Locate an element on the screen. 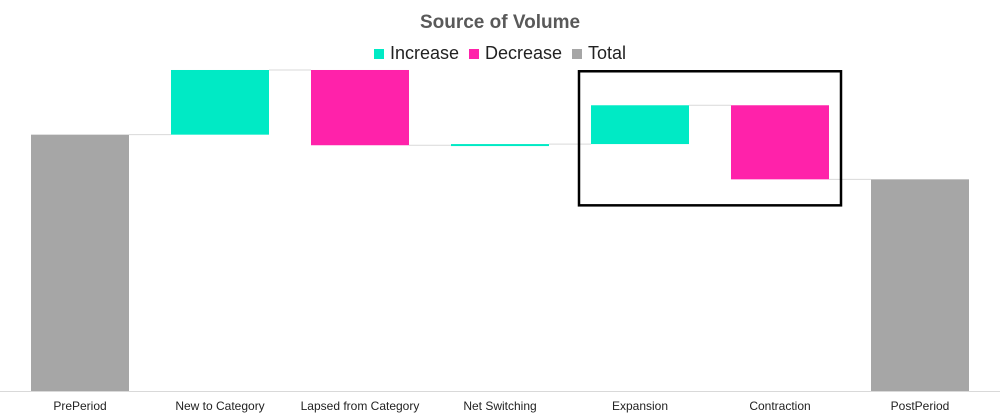 This screenshot has width=1000, height=418. legend: Increase Decrease Total is located at coordinates (500, 53).